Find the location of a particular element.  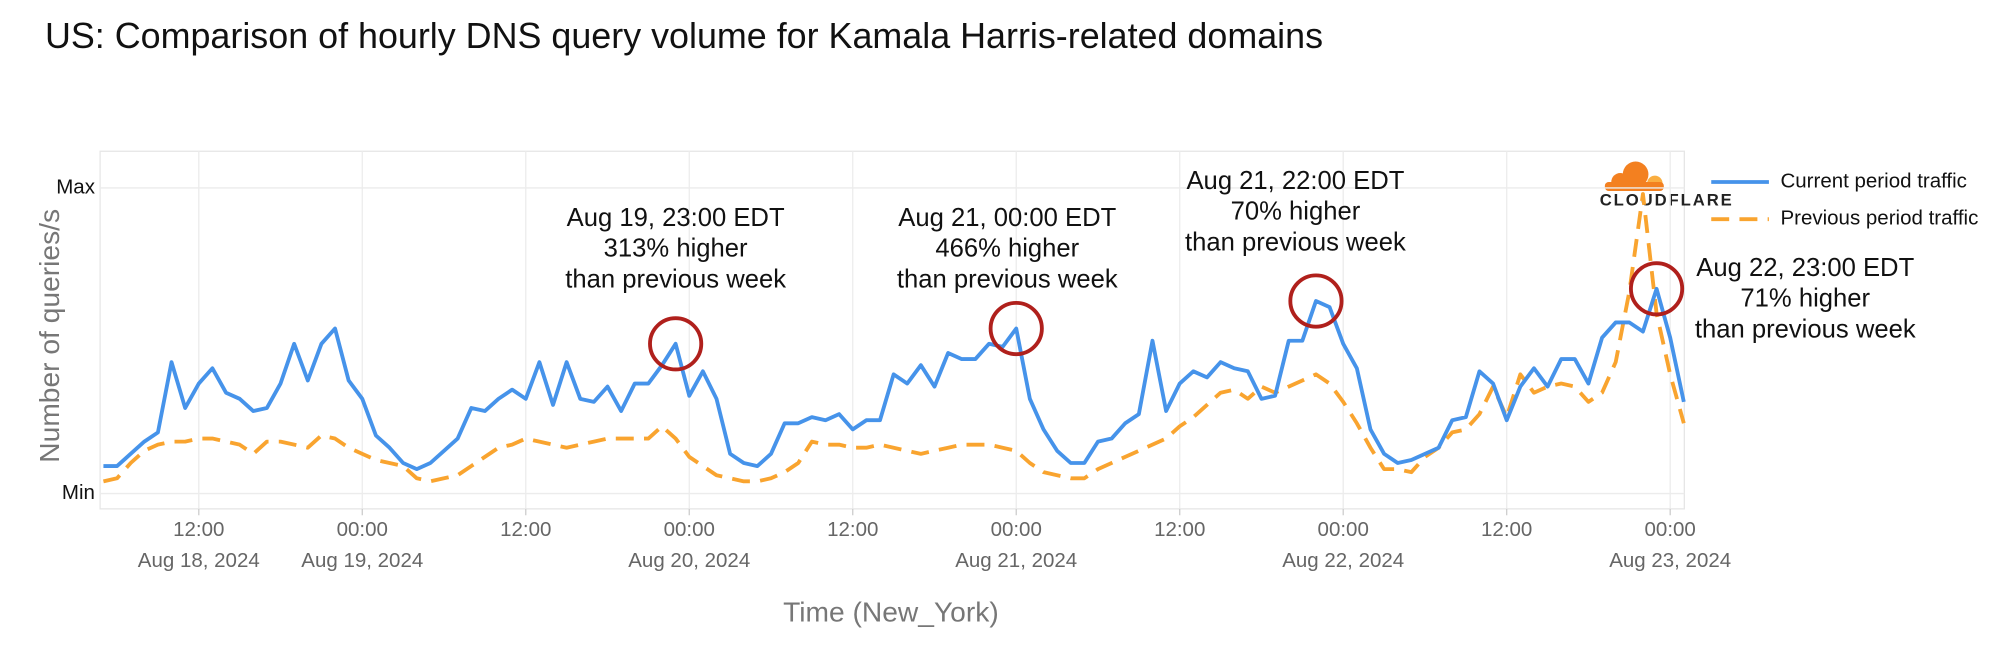

annotation-text: 71% higher is located at coordinates (1805, 299).